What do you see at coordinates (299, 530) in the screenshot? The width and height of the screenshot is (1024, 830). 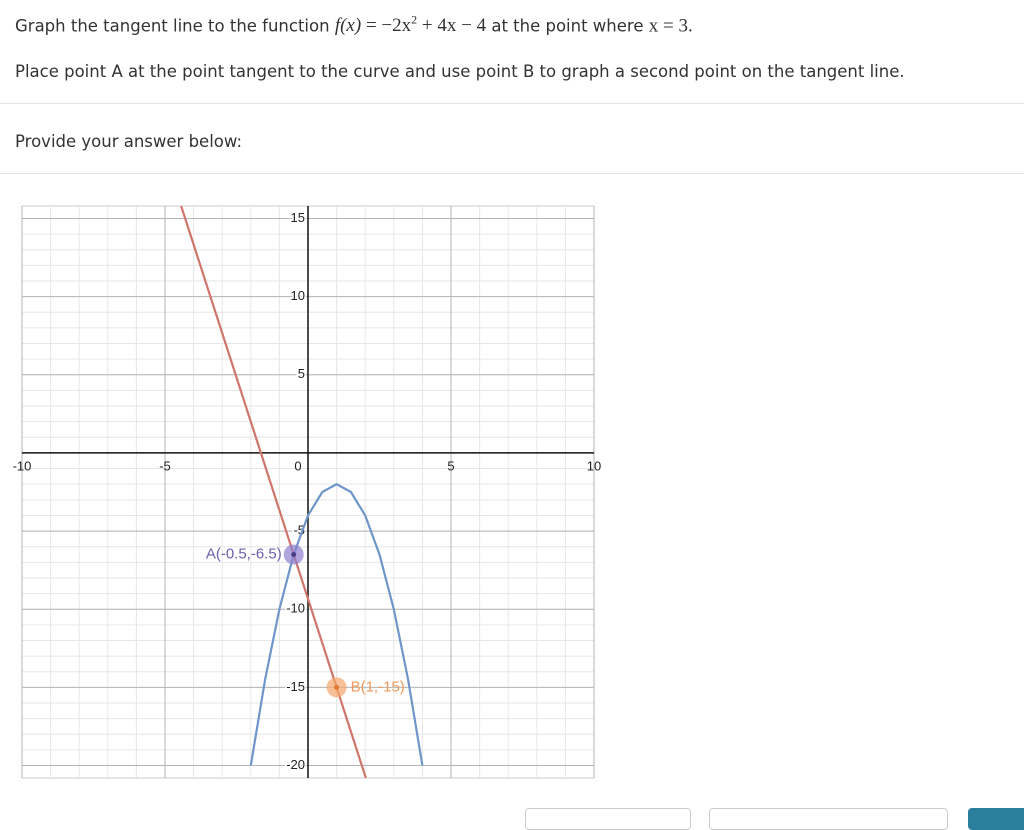 I see `y-tick-label: -5` at bounding box center [299, 530].